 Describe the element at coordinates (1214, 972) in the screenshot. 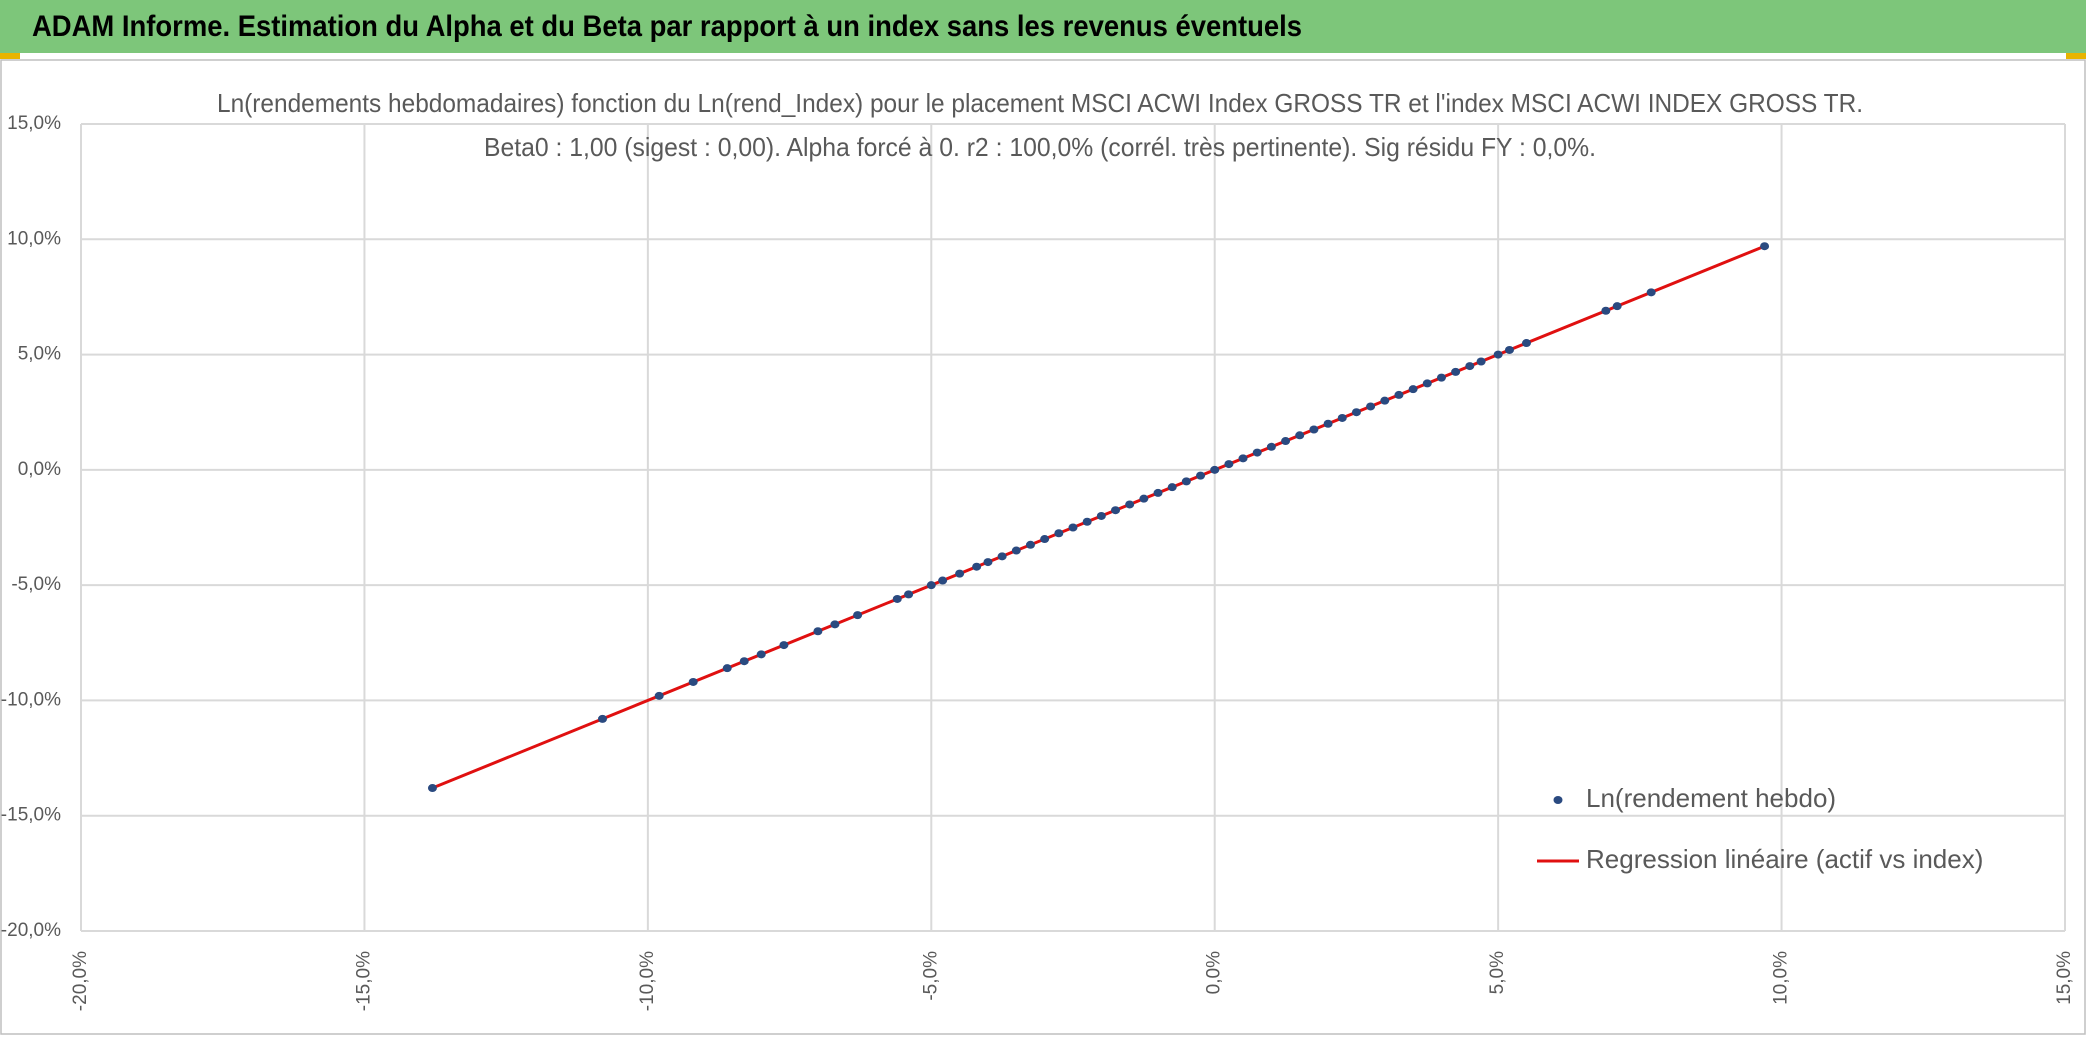

I see `x-tick-label: 0,0%` at that location.